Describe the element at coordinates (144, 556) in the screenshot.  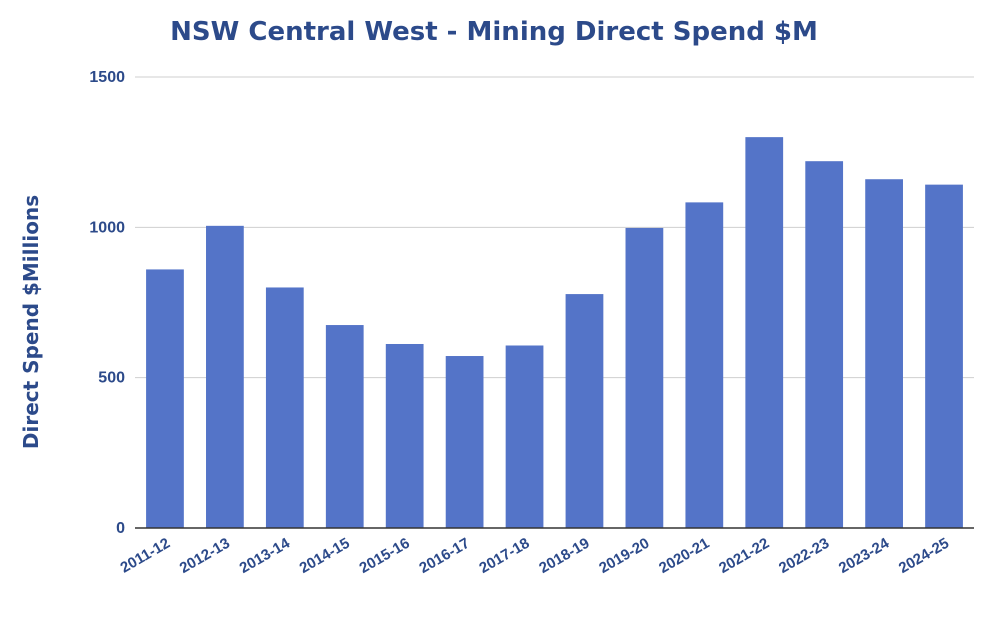
I see `x-tick-label: 2011-12` at that location.